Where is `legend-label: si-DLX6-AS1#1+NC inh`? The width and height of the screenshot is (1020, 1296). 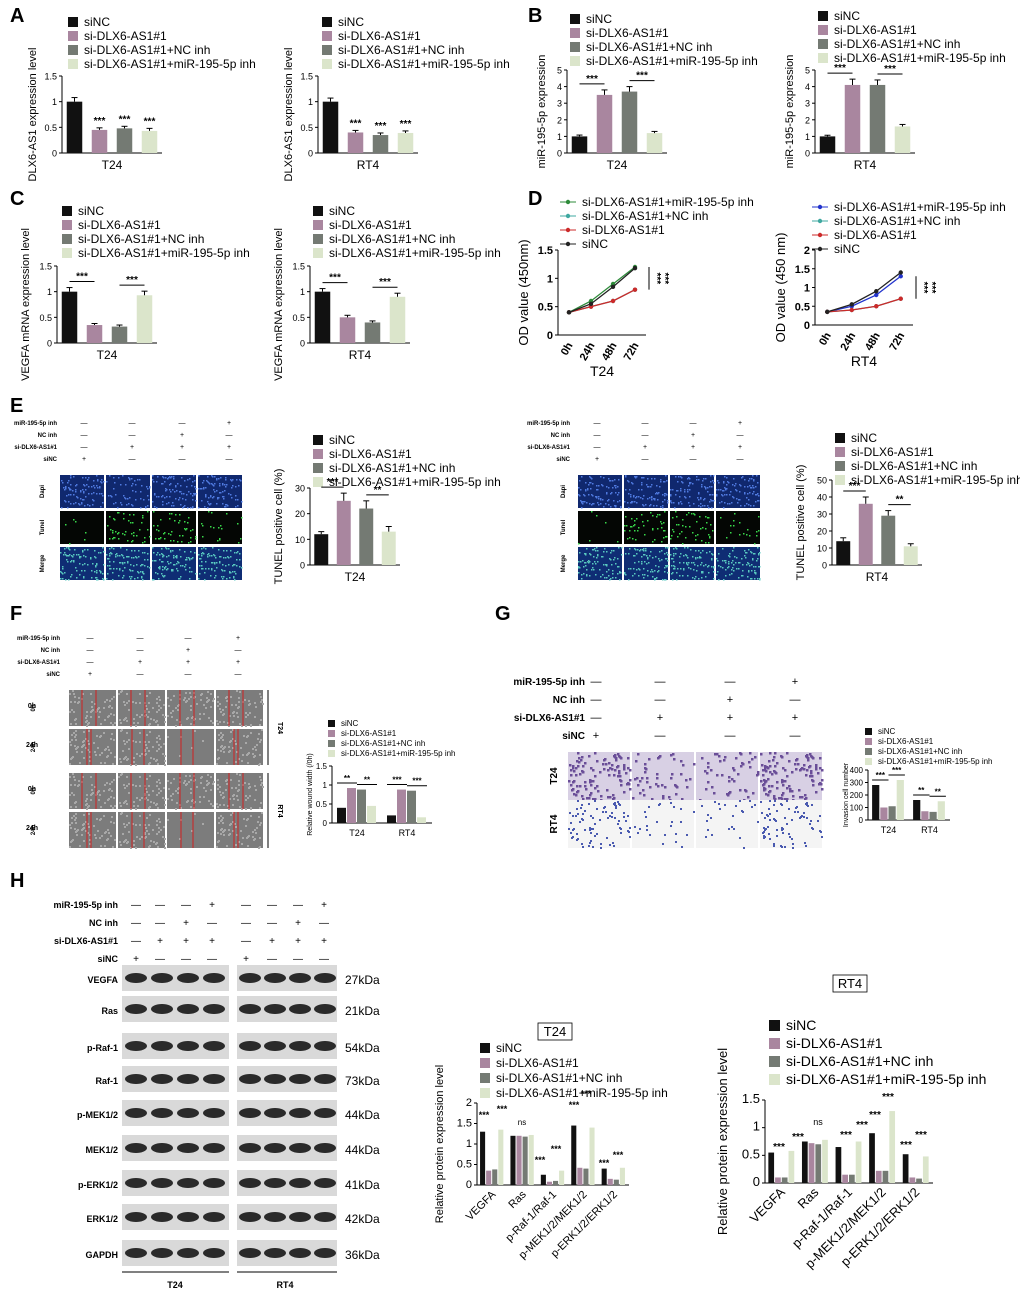
legend-label: si-DLX6-AS1#1+NC inh is located at coordinates (392, 468).